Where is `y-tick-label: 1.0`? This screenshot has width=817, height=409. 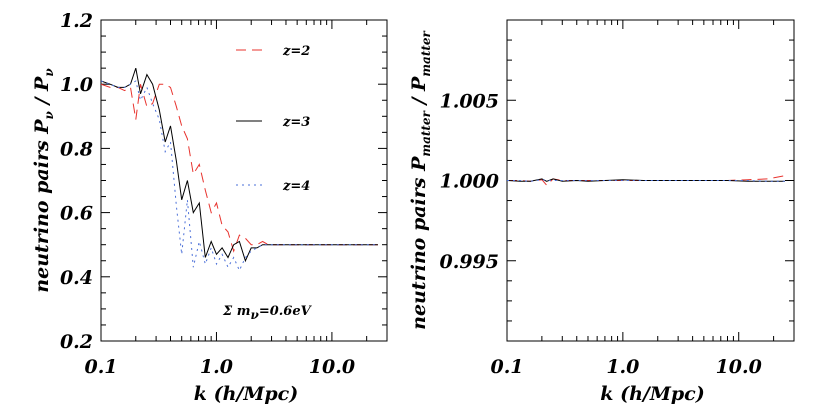
y-tick-label: 1.0 is located at coordinates (76, 85).